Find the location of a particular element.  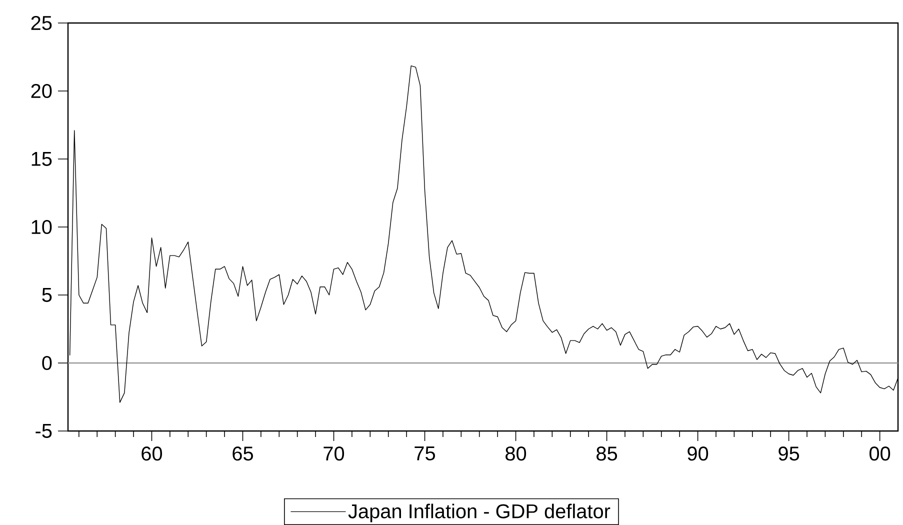

x-tick-label: 95 is located at coordinates (789, 453).